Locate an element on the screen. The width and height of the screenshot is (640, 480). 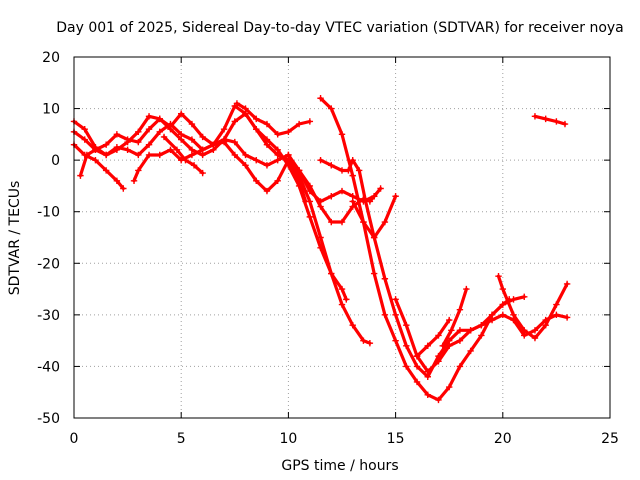
y-tick-label: -50 is located at coordinates (48, 419).